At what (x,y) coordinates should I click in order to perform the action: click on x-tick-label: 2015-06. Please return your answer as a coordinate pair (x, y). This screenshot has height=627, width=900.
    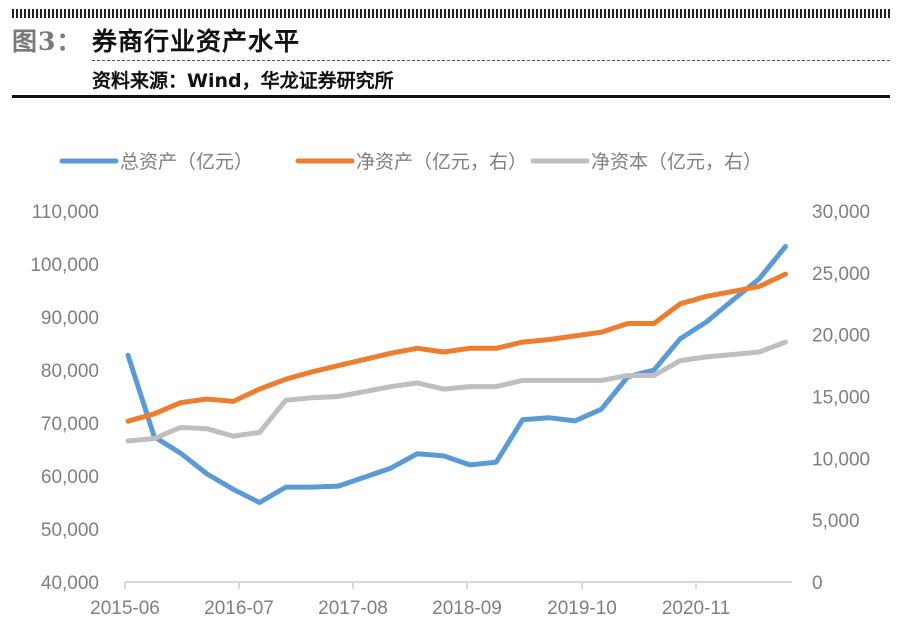
    Looking at the image, I should click on (125, 608).